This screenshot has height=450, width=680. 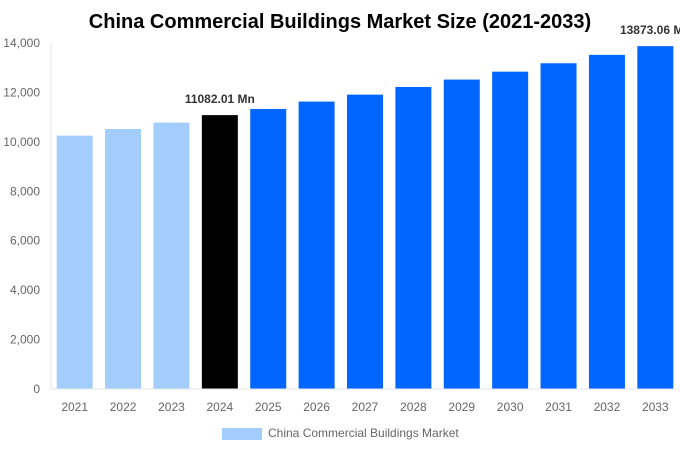 What do you see at coordinates (365, 241) in the screenshot?
I see `bar-2027` at bounding box center [365, 241].